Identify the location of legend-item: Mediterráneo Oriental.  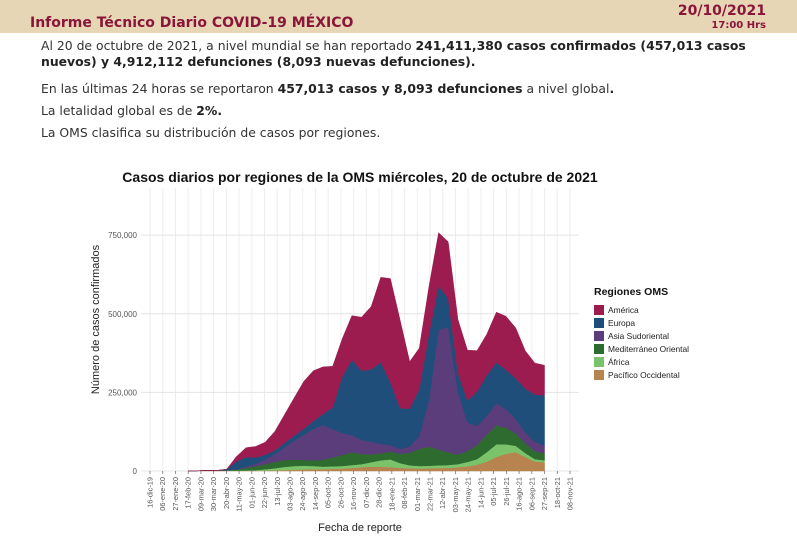
(664, 348).